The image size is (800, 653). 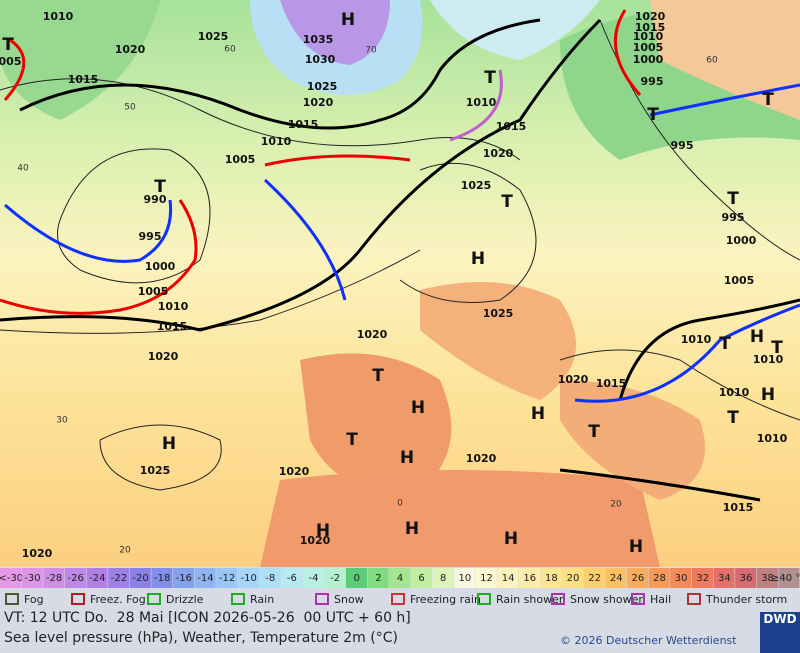 What do you see at coordinates (185, 599) in the screenshot?
I see `weather-label: Drizzle` at bounding box center [185, 599].